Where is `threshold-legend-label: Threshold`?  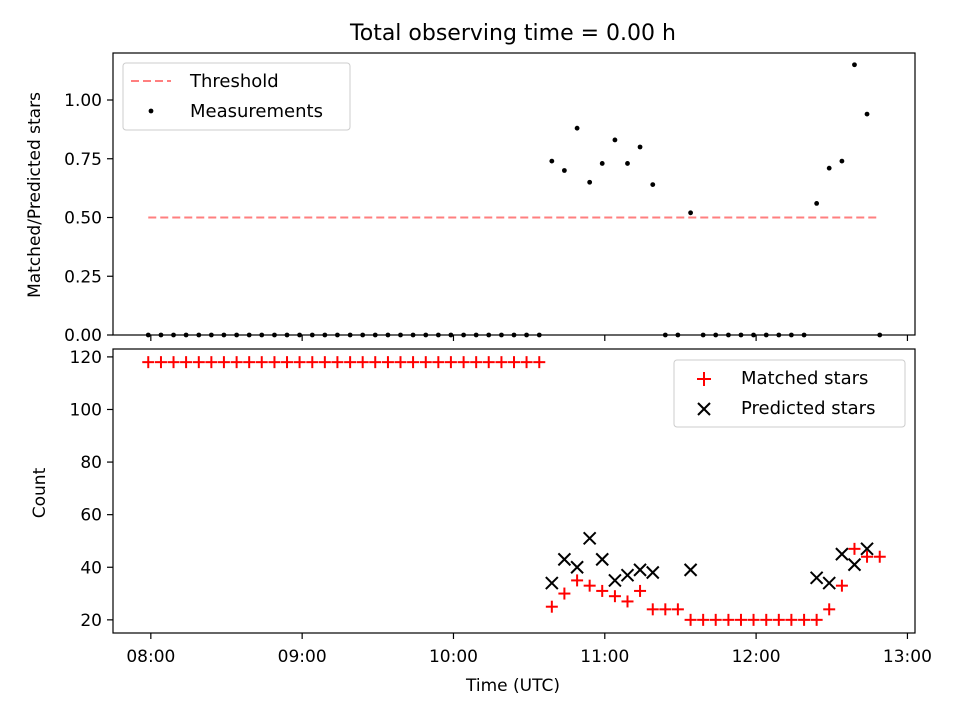 threshold-legend-label: Threshold is located at coordinates (234, 81).